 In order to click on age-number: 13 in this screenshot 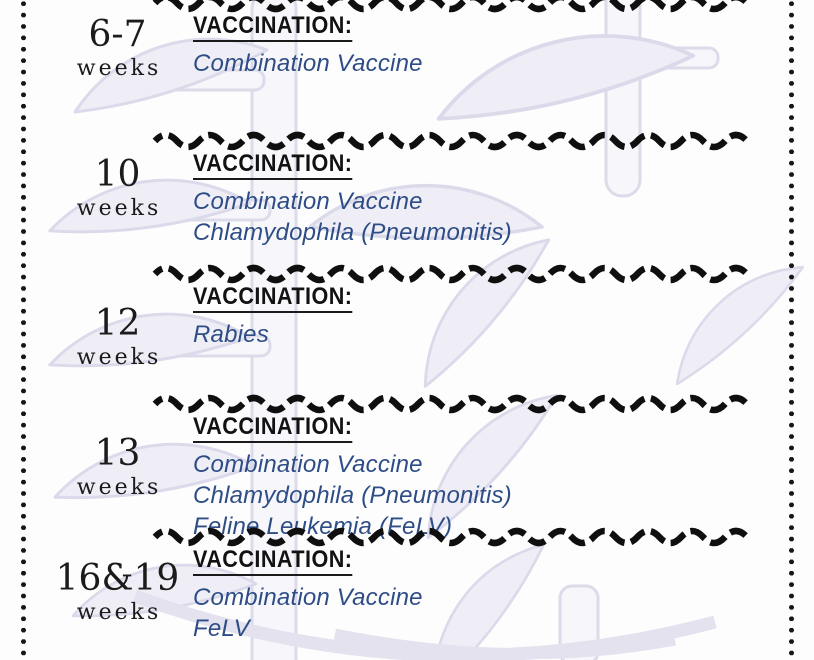, I will do `click(117, 453)`.